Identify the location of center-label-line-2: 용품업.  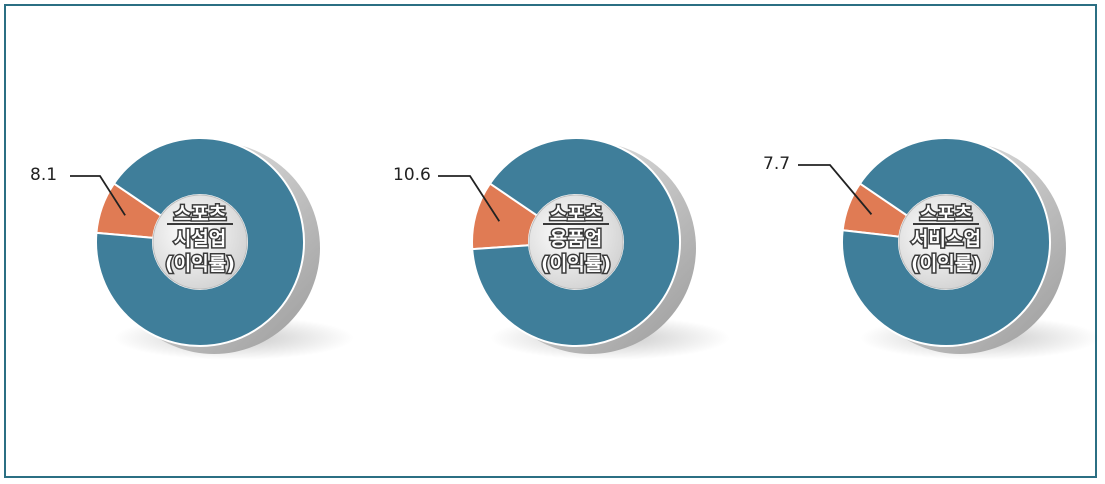
(576, 239).